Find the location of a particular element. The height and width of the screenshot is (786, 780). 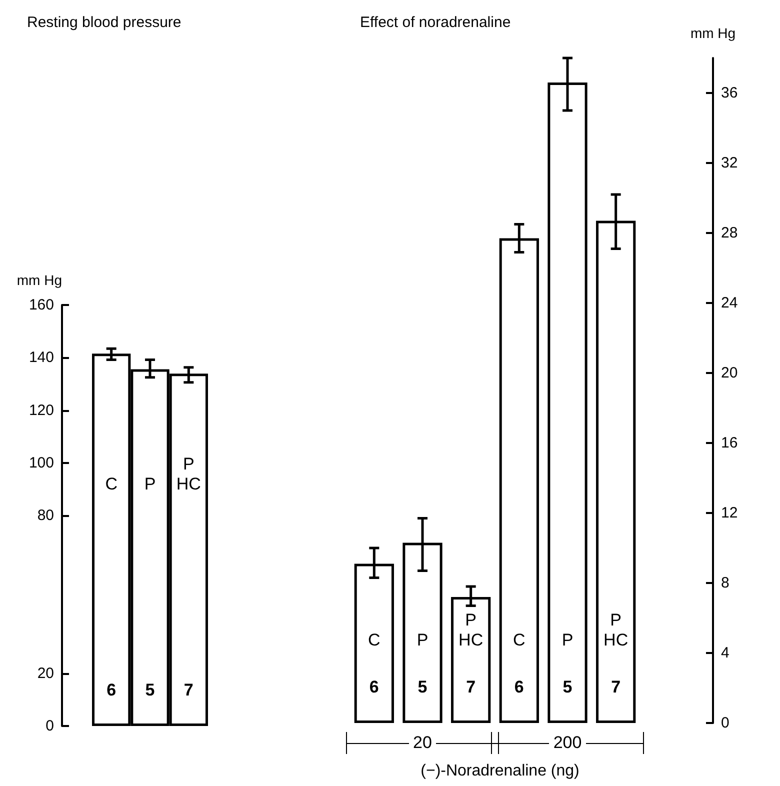

chart-title: Resting blood pressure is located at coordinates (104, 22).